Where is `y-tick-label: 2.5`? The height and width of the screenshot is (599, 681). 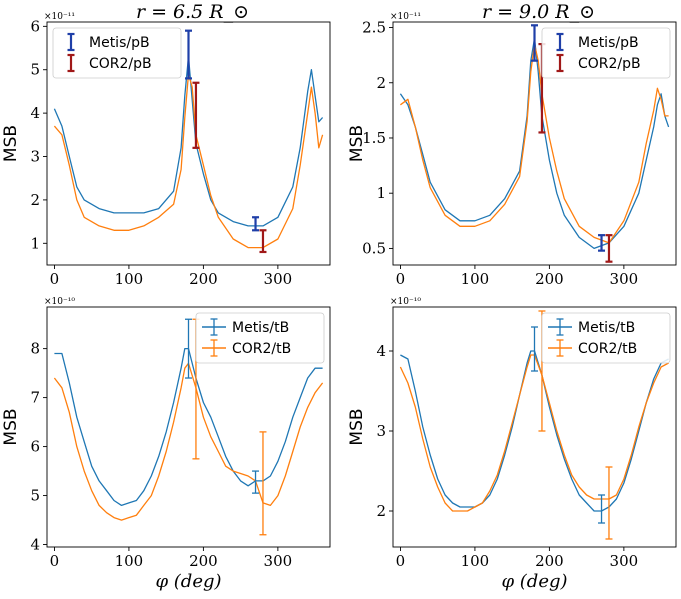
y-tick-label: 2.5 is located at coordinates (374, 28).